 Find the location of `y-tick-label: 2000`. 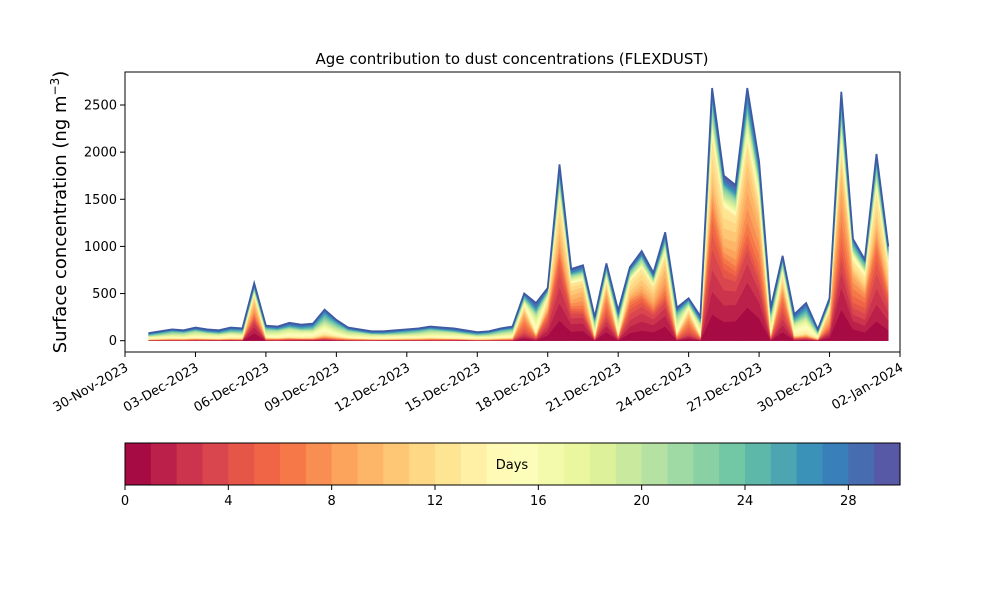

y-tick-label: 2000 is located at coordinates (100, 153).